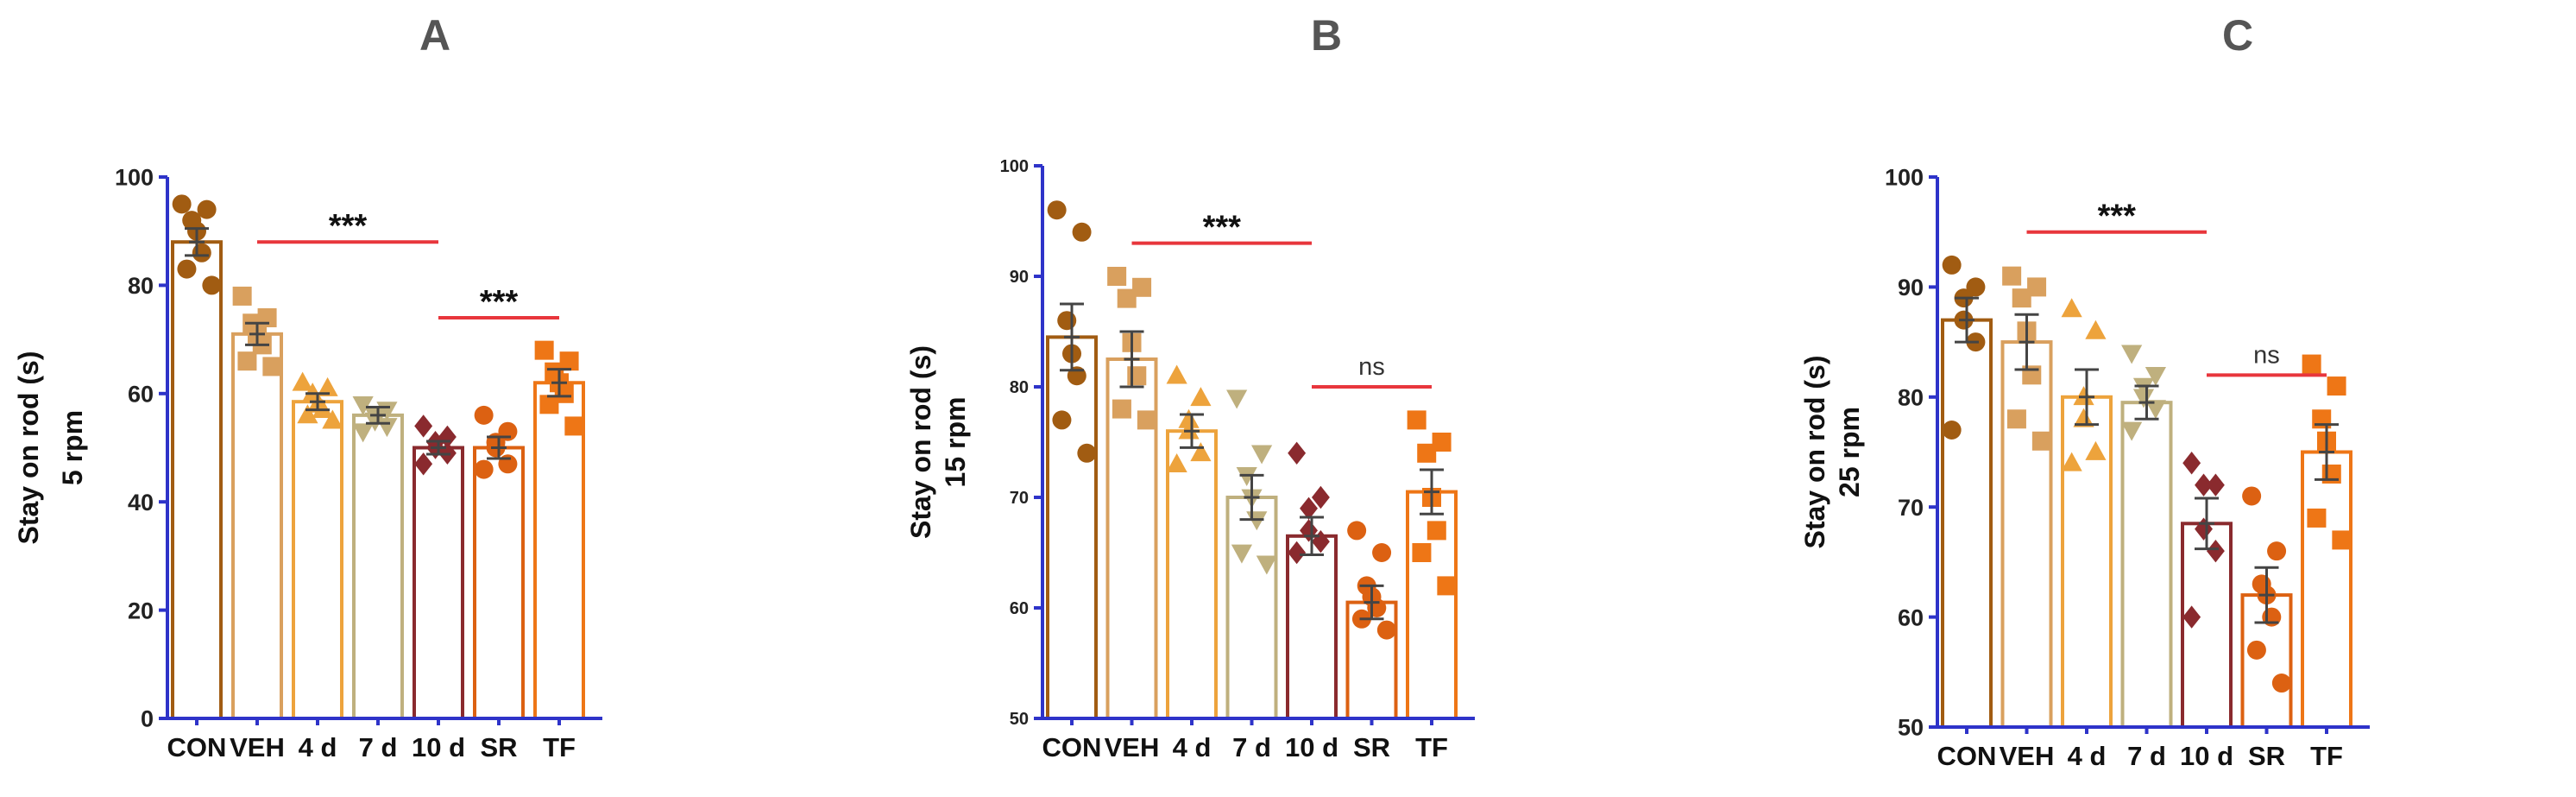  I want to click on bar-10d, so click(438, 583).